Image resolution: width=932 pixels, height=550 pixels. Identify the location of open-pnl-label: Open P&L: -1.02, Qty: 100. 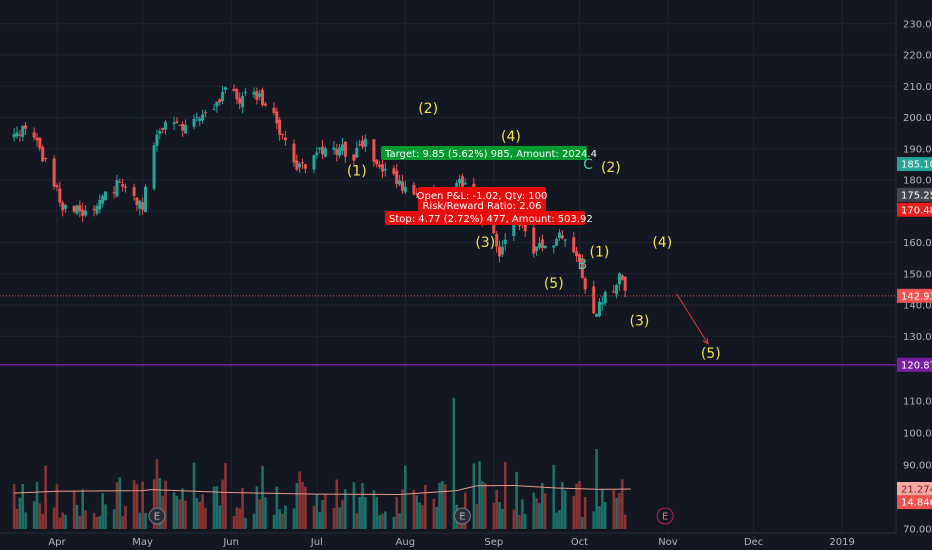
(482, 196).